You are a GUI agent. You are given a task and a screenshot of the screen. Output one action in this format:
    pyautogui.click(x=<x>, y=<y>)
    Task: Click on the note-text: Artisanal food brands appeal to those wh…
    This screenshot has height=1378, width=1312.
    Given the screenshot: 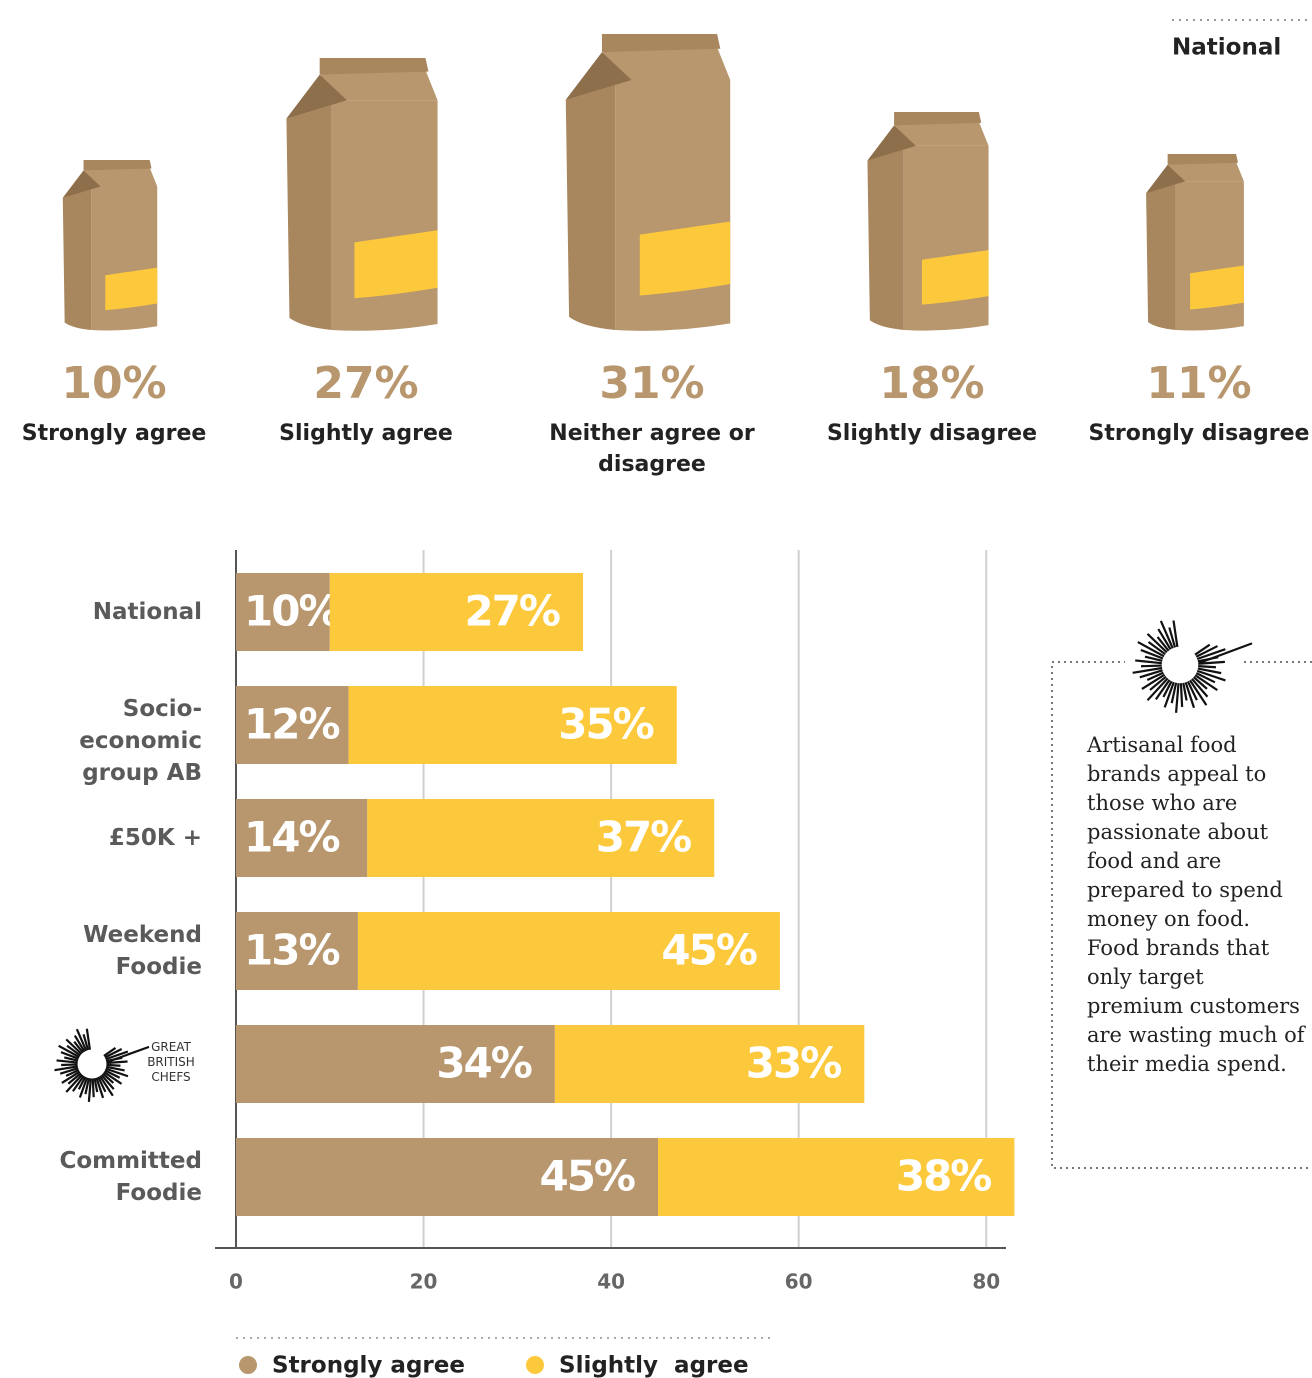 What is the action you would take?
    pyautogui.click(x=1196, y=904)
    